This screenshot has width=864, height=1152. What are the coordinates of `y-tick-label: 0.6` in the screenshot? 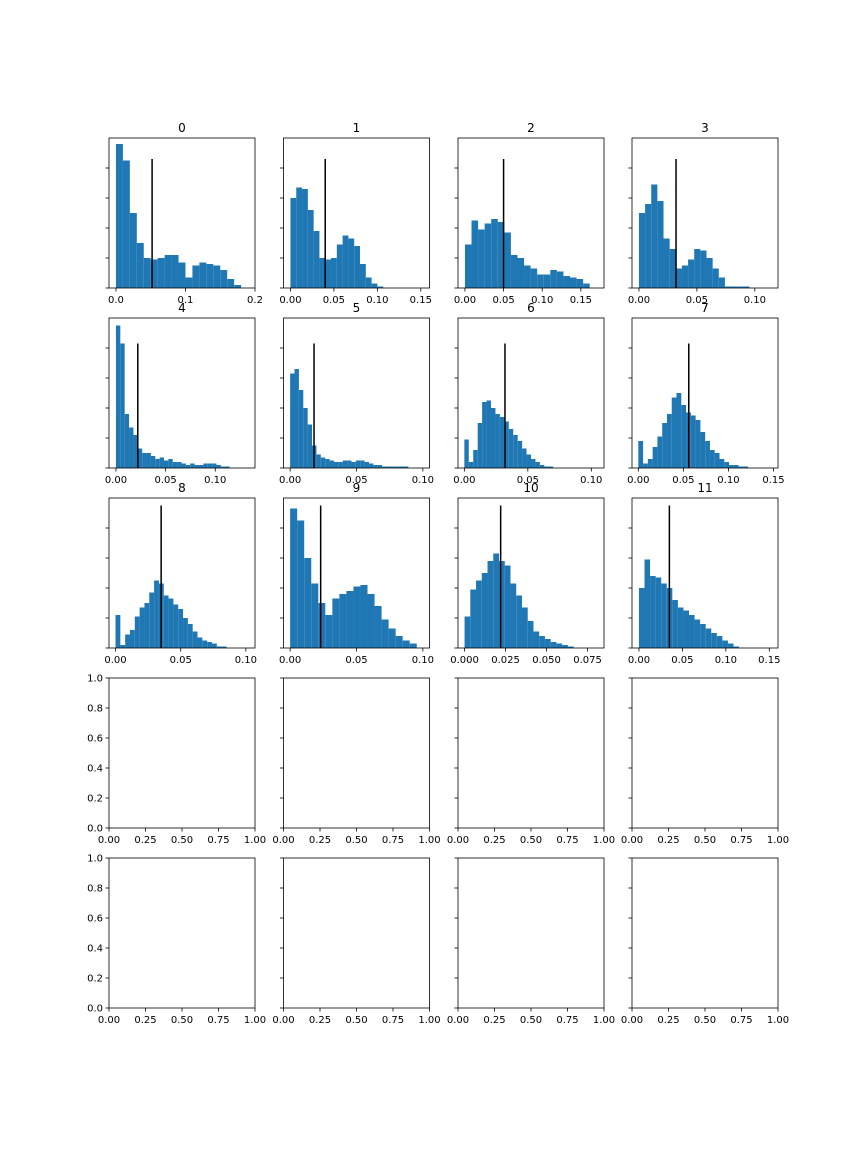 It's located at (95, 919).